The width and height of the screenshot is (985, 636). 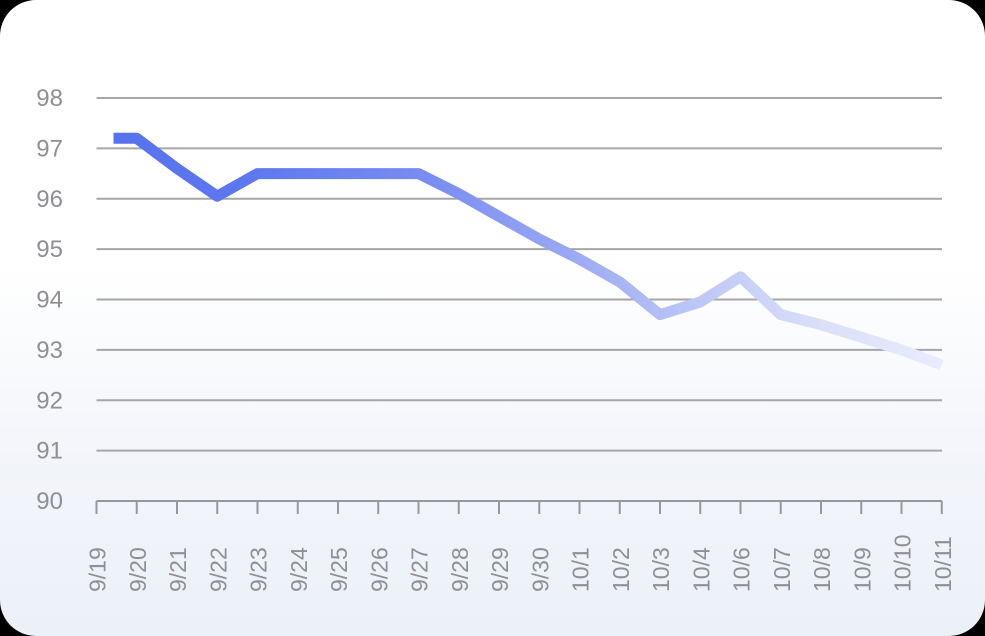 I want to click on y-tick-label: 96, so click(x=49, y=199).